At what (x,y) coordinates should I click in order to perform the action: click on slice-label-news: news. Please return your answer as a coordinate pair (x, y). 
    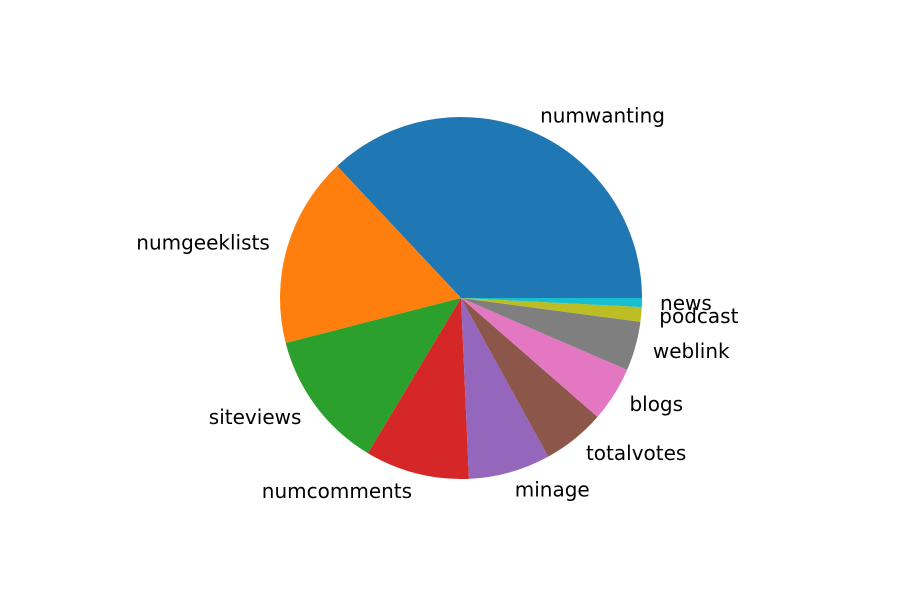
    Looking at the image, I should click on (686, 303).